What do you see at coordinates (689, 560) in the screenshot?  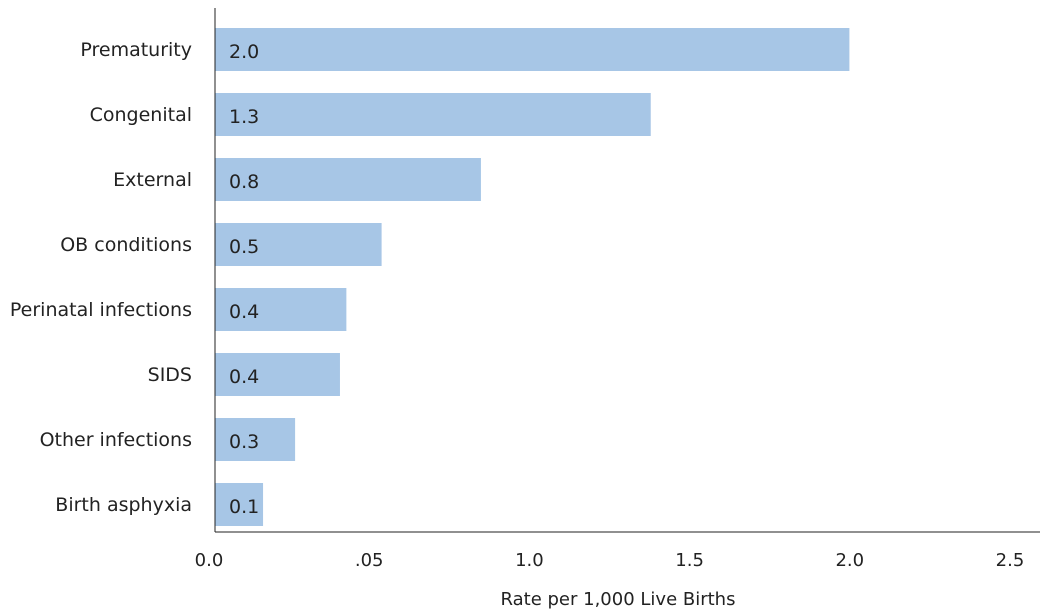 I see `x-tick-label: 1.5` at bounding box center [689, 560].